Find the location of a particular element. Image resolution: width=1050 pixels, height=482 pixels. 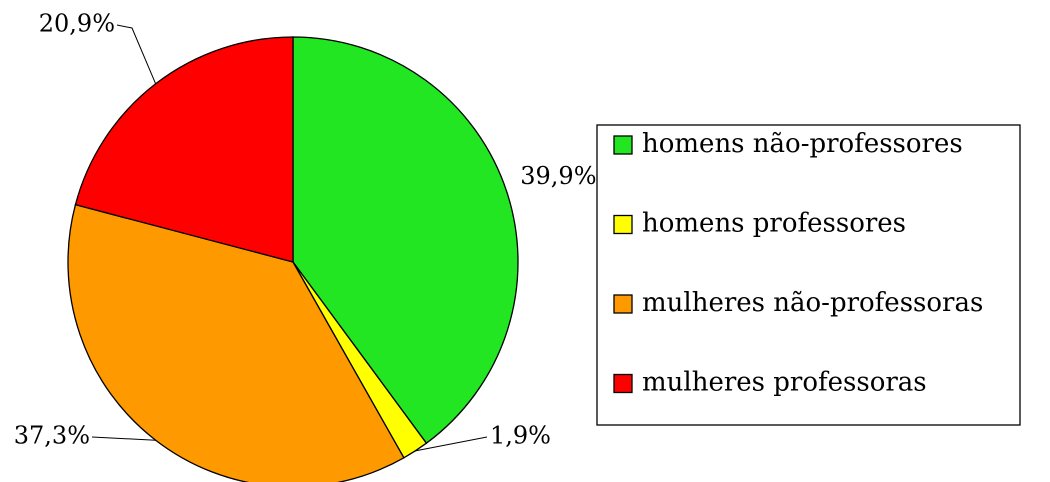

data-label: 20,9% is located at coordinates (77, 24).